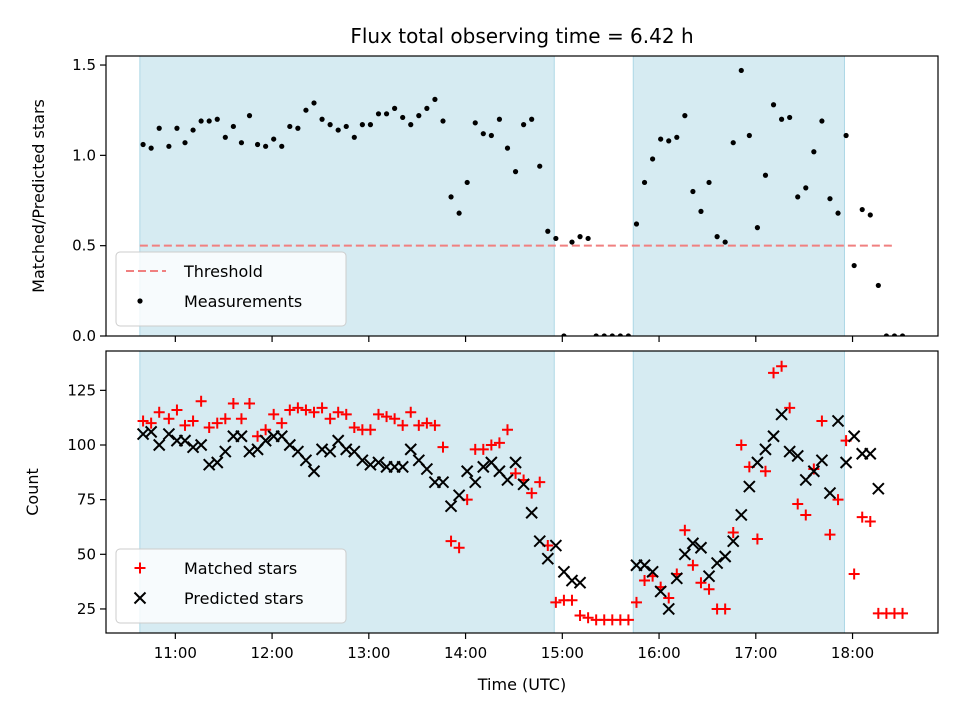 The height and width of the screenshot is (724, 960). Describe the element at coordinates (86, 500) in the screenshot. I see `y-tick-label: 75` at that location.